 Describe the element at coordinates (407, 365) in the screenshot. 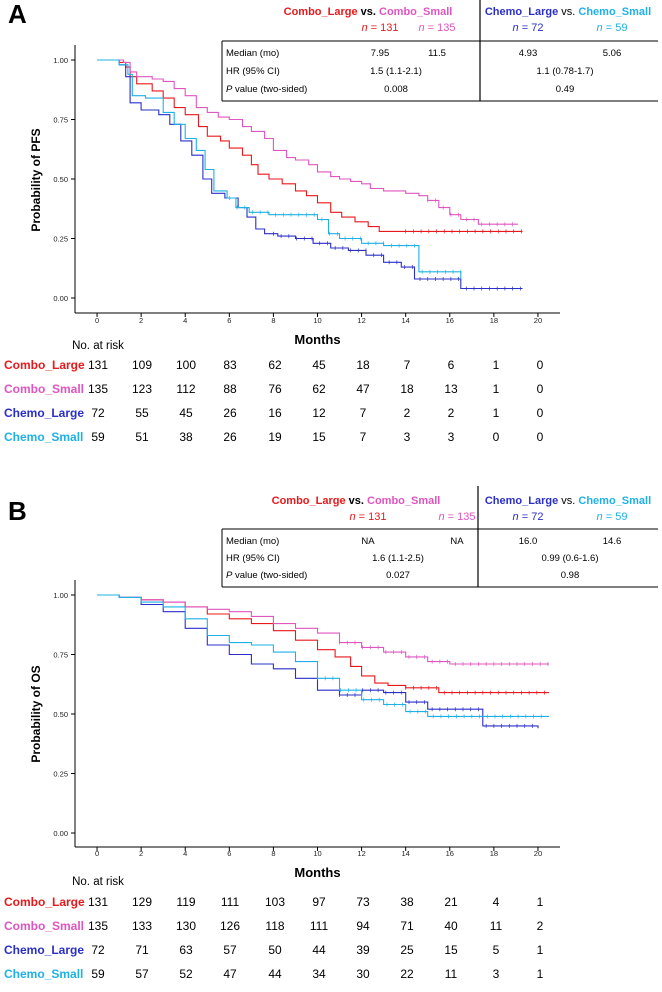

I see `risk-count: 7` at that location.